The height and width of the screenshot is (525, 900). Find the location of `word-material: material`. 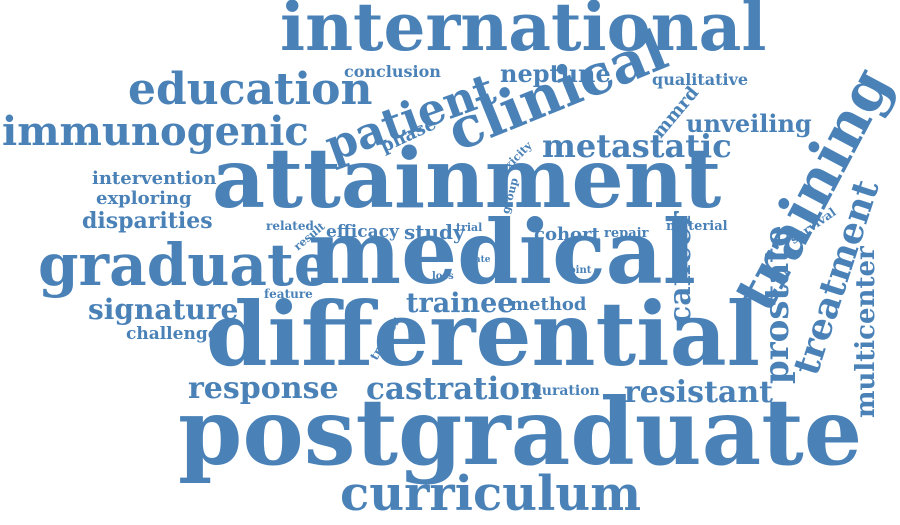

word-material: material is located at coordinates (697, 226).